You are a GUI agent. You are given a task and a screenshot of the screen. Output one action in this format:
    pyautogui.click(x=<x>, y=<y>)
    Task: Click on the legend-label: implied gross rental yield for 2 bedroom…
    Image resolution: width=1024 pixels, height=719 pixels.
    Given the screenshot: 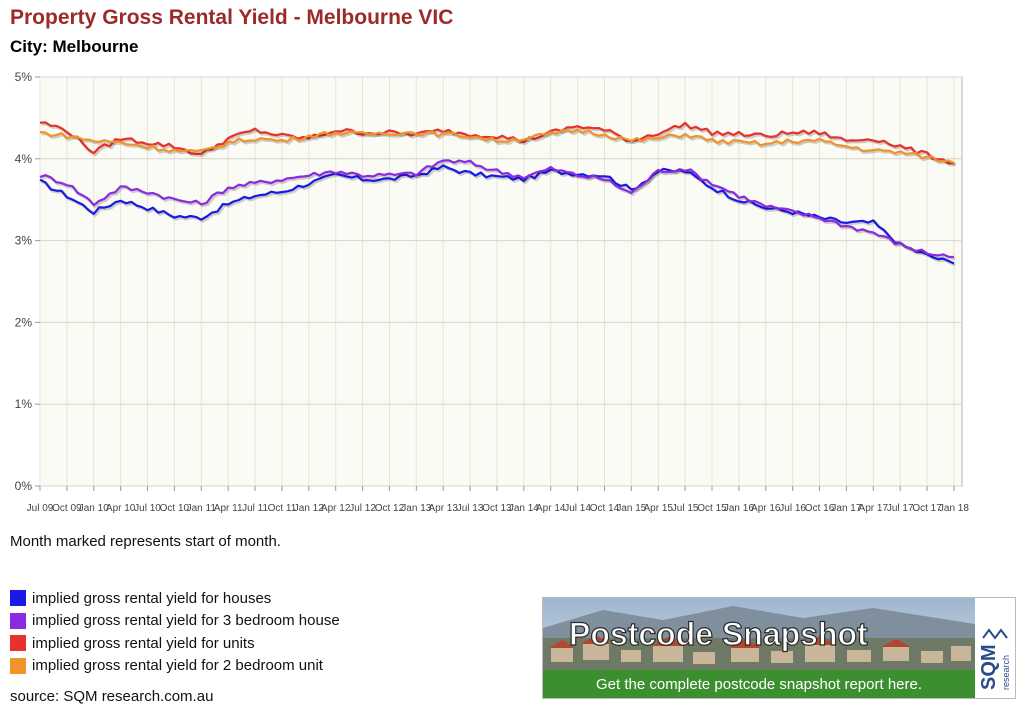 What is the action you would take?
    pyautogui.click(x=177, y=666)
    